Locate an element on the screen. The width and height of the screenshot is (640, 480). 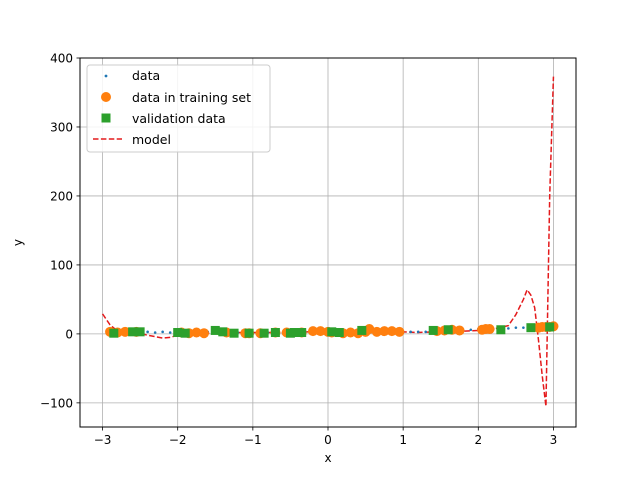
legend-marker-data is located at coordinates (106, 76).